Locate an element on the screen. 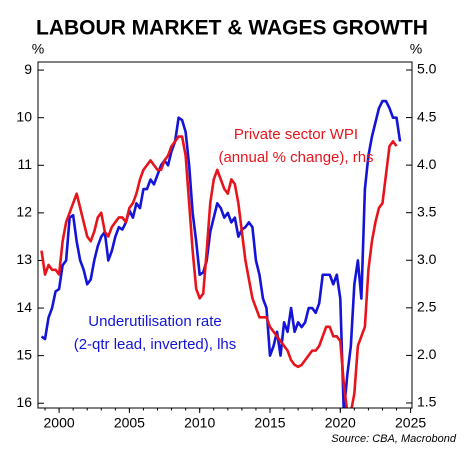 This screenshot has height=450, width=465. chart-title: LABOUR MARKET & WAGES GROWTH is located at coordinates (232, 28).